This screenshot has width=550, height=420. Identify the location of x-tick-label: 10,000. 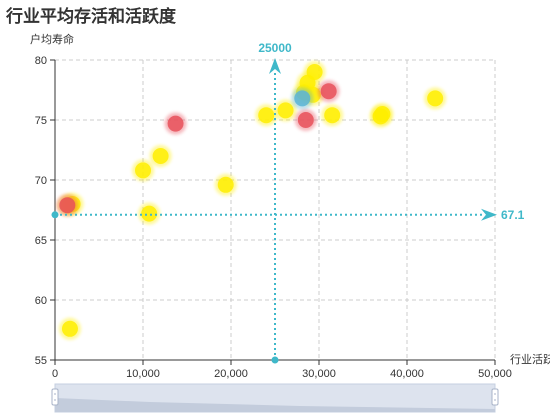
(143, 374).